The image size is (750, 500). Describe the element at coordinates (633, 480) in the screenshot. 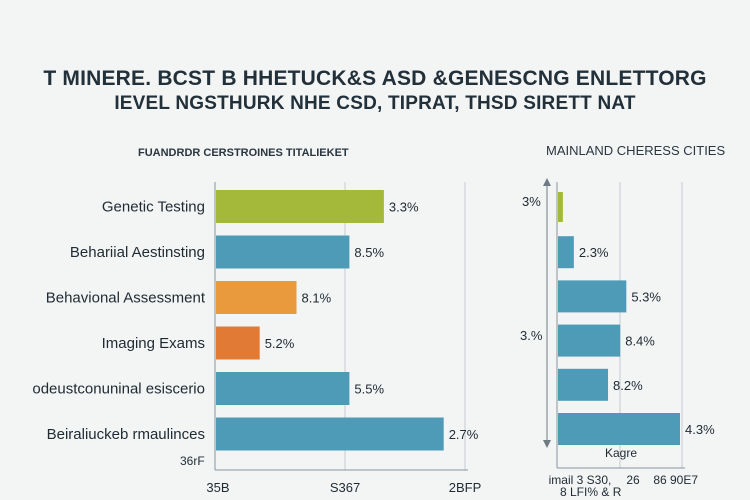

I see `right-x-tick-1: 26` at that location.